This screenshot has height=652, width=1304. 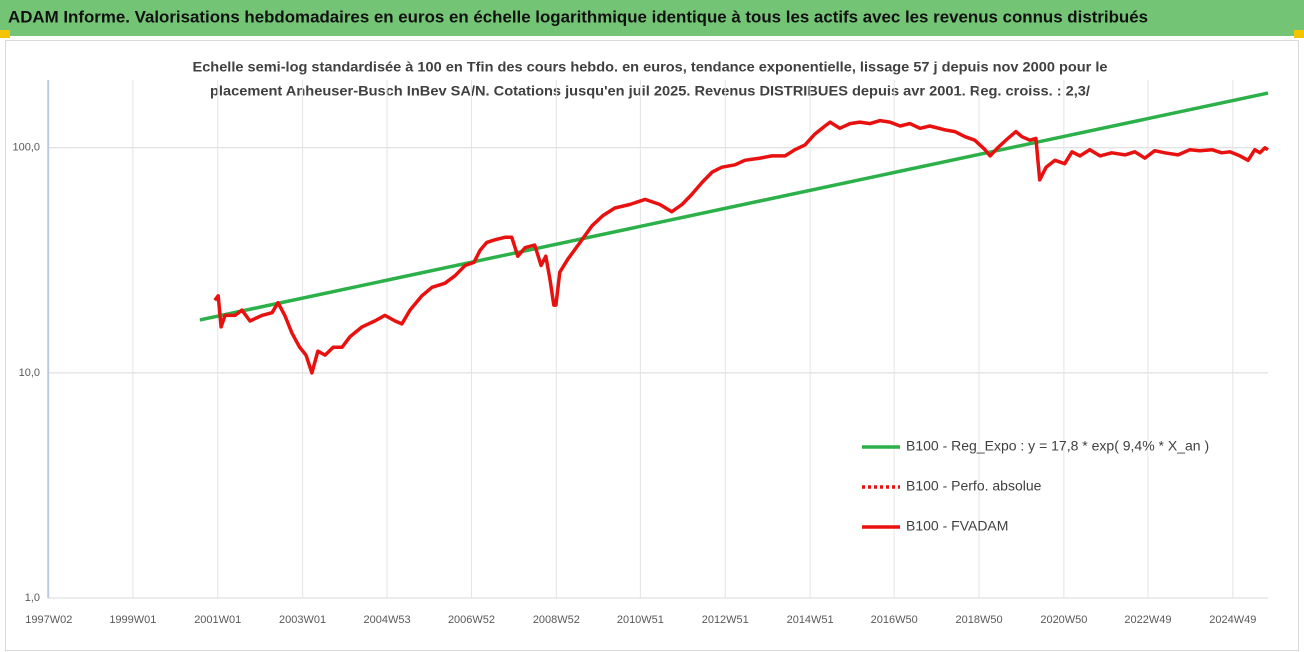 I want to click on x-tick-label: 2008W52, so click(x=556, y=620).